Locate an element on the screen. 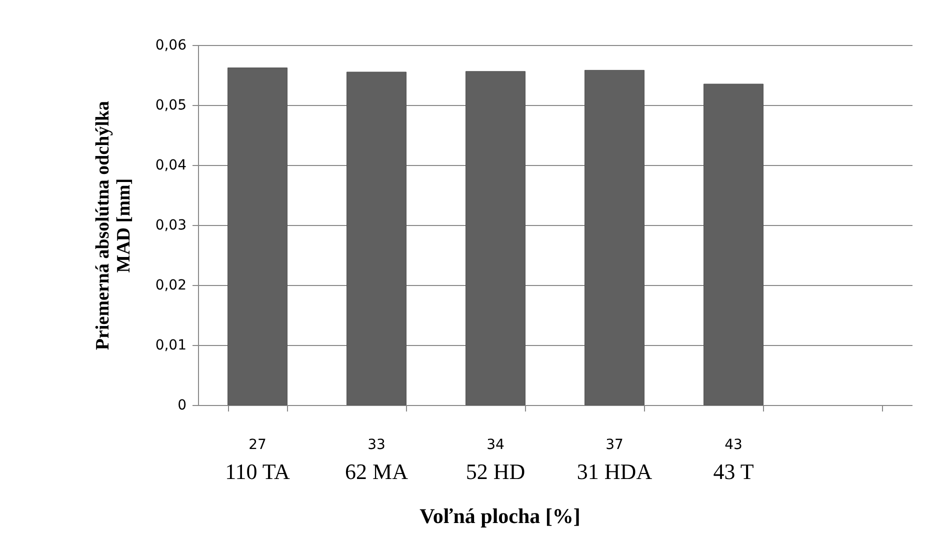 Image resolution: width=943 pixels, height=548 pixels. y-tick-label: 0,02 is located at coordinates (170, 286).